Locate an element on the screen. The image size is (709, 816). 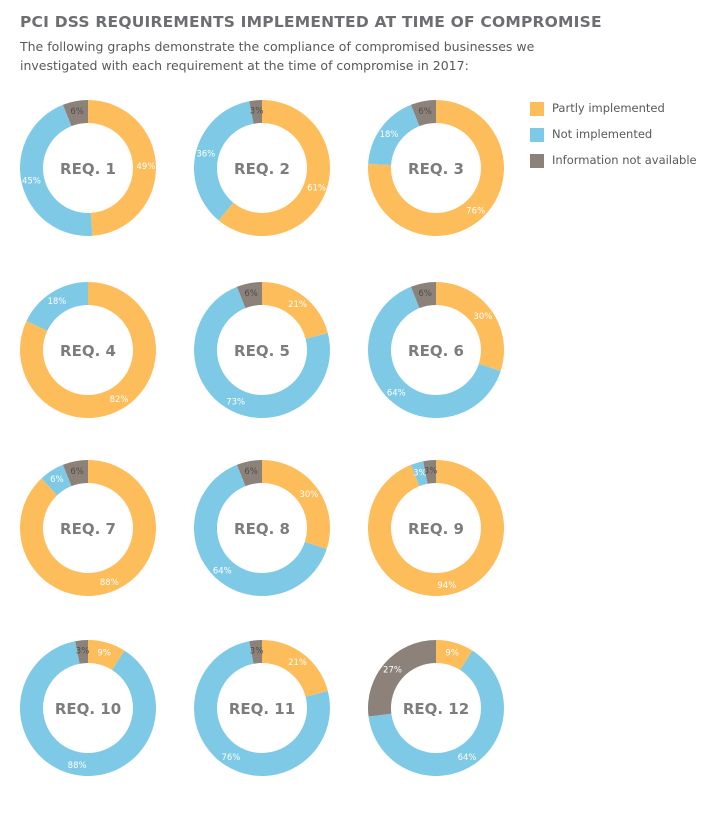
label-req-7-partly-implemented: 88% is located at coordinates (109, 583).